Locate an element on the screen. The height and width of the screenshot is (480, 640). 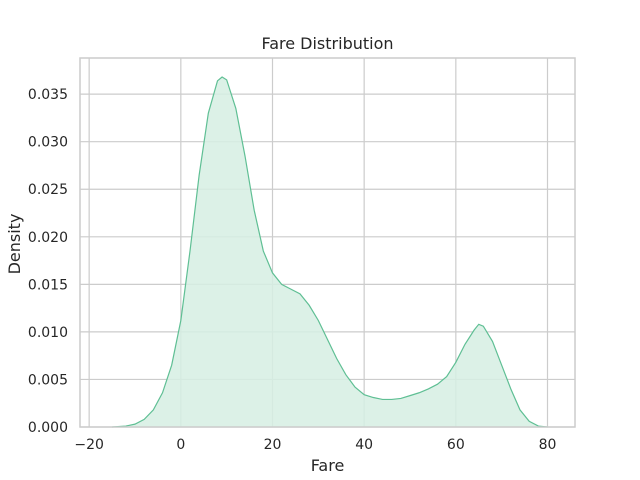
y-tick-label: 0.005 is located at coordinates (48, 380).